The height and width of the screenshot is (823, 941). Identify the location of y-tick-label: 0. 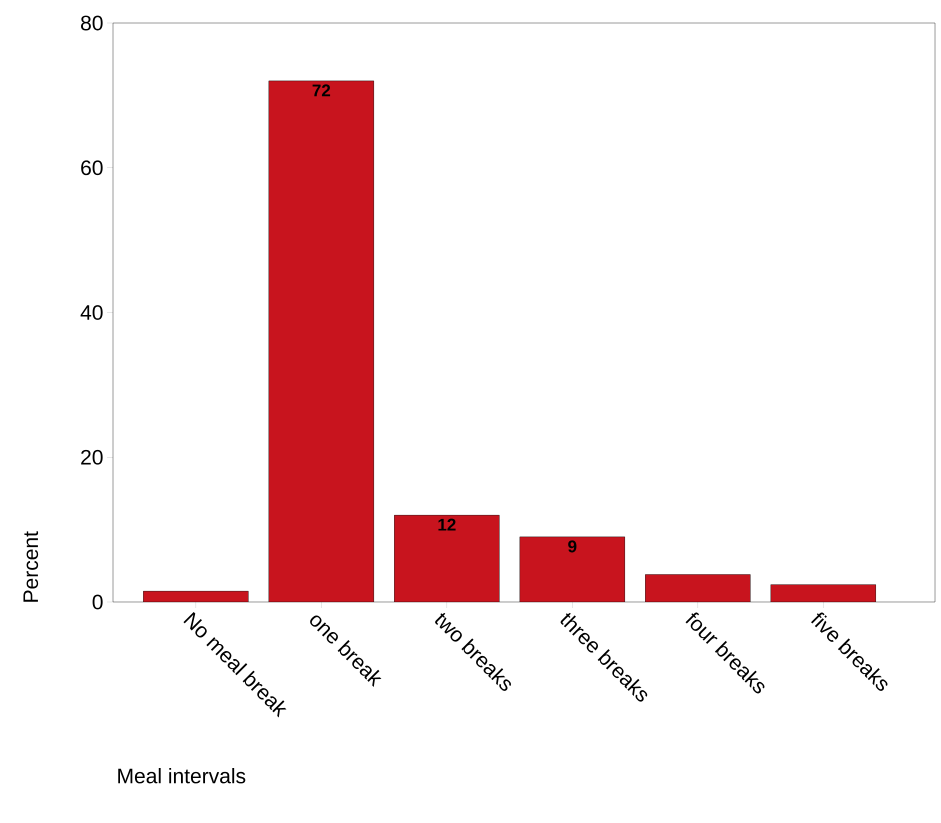
(97, 602).